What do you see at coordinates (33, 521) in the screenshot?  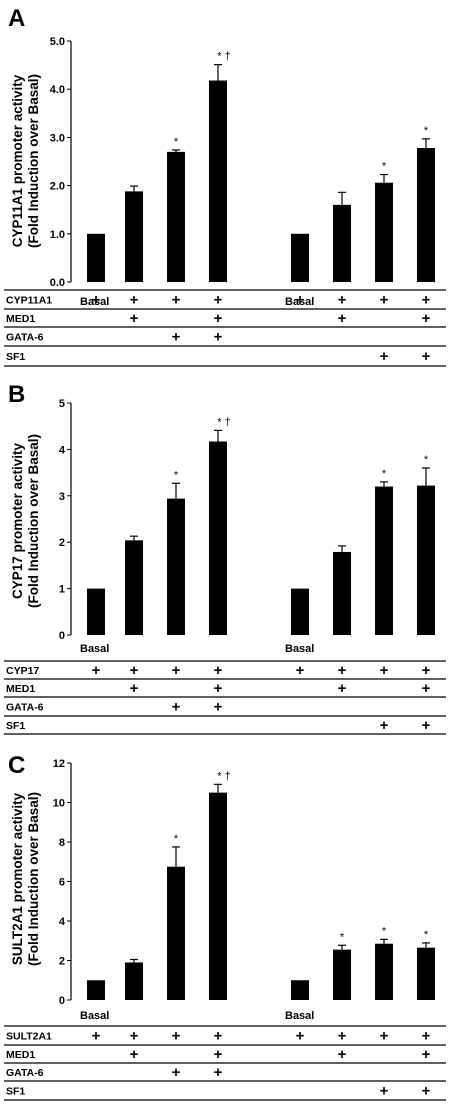 I see `y-axis-title-line2-b: (Fold Induction over Basal)` at bounding box center [33, 521].